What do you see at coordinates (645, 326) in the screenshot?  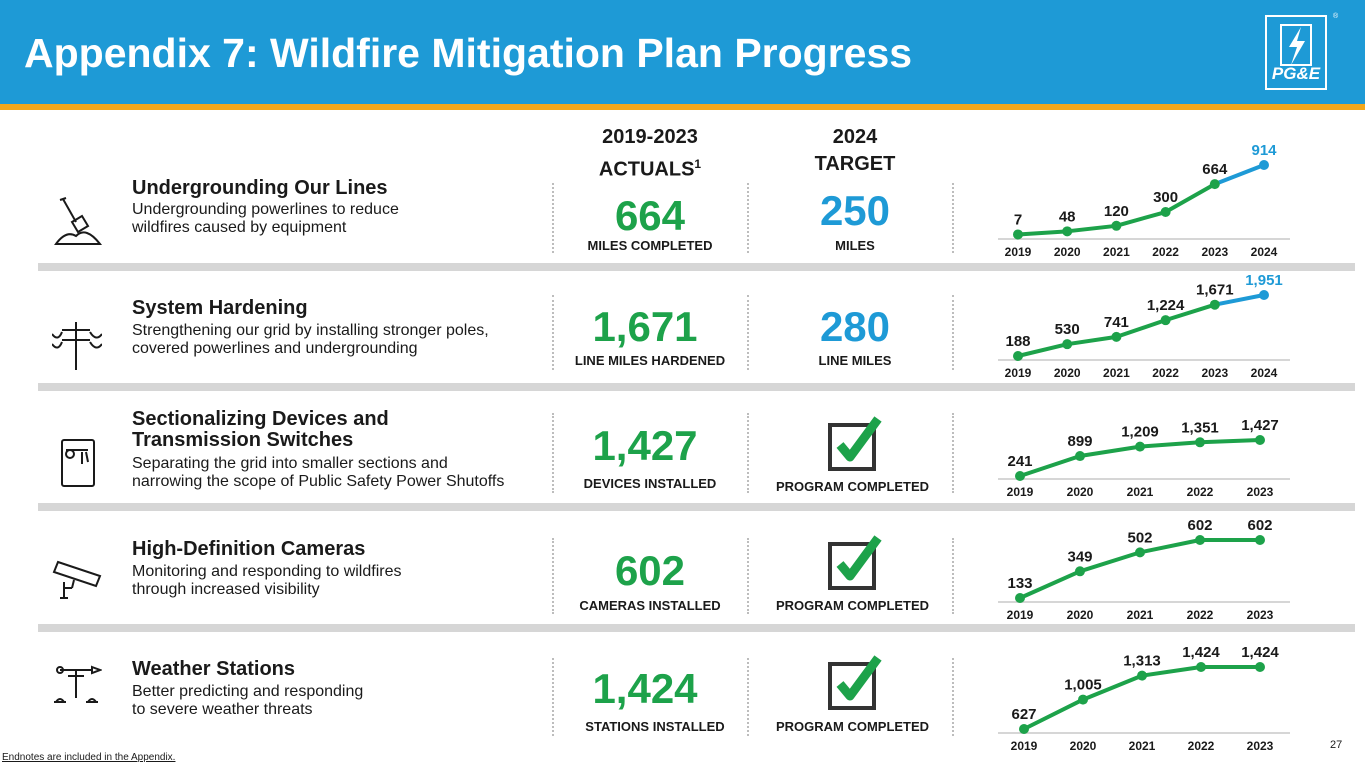 I see `actual-value: 1,671` at bounding box center [645, 326].